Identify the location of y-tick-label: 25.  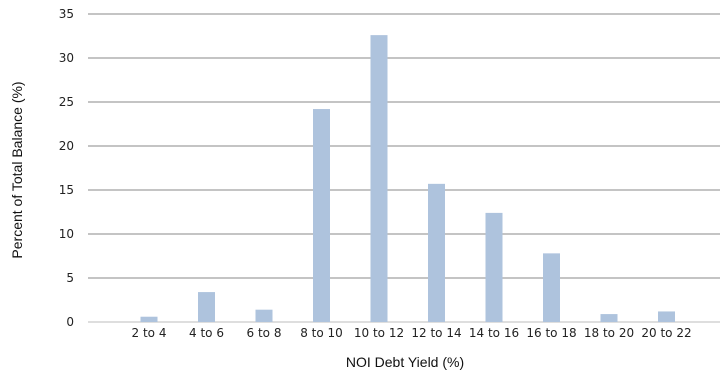
(66, 102).